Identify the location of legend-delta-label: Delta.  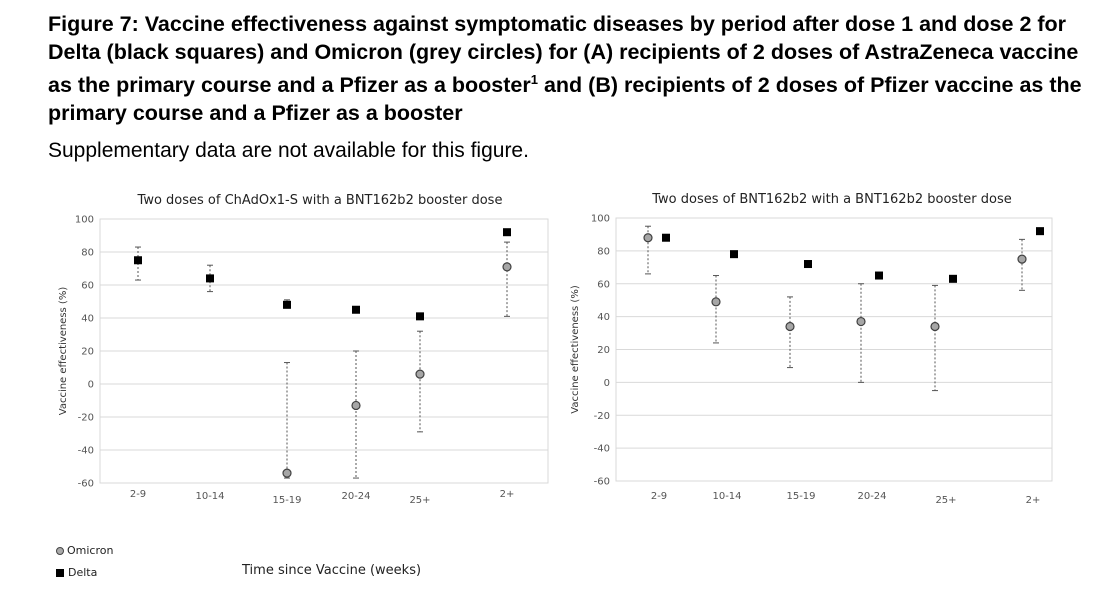
(83, 572).